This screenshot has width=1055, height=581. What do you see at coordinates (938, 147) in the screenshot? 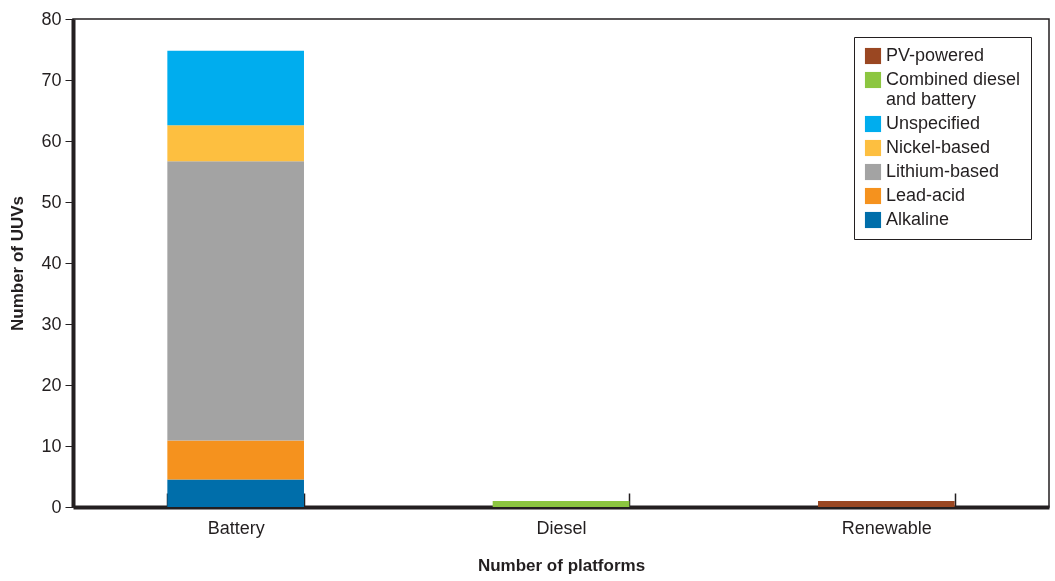
I see `legend-label: Nickel-based` at bounding box center [938, 147].